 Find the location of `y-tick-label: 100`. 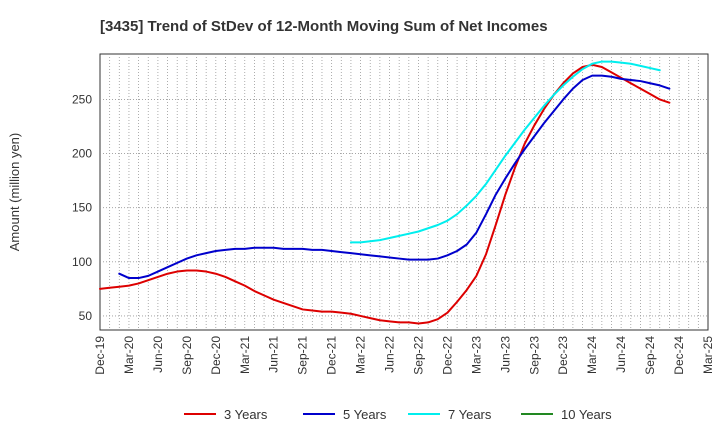

y-tick-label: 100 is located at coordinates (82, 262).